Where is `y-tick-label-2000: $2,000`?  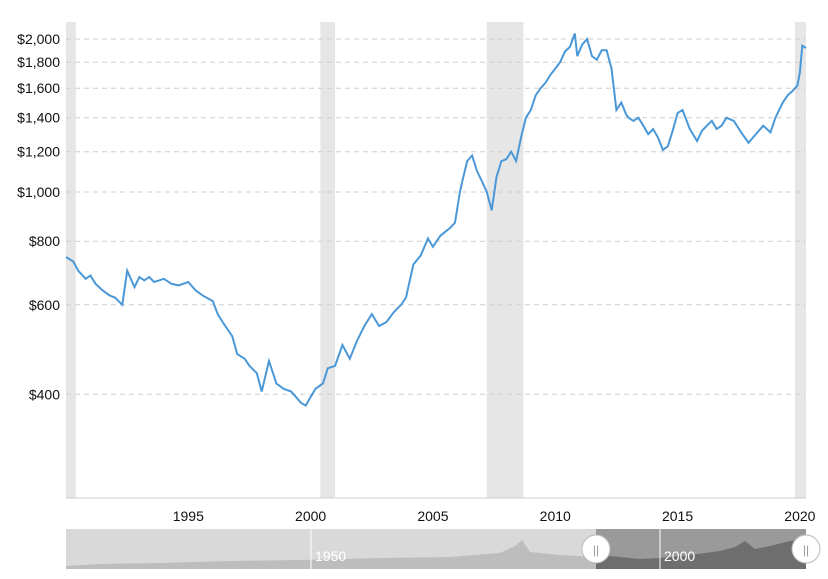 y-tick-label-2000: $2,000 is located at coordinates (38, 39).